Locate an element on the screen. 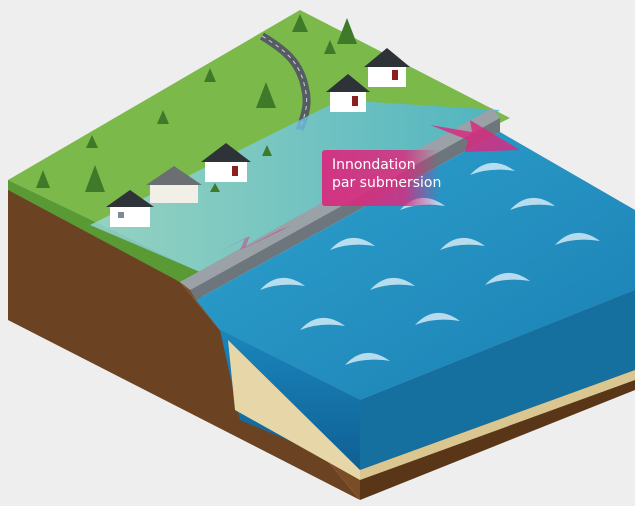  flood-annotation-label: Innondation par submersion is located at coordinates (381, 178).